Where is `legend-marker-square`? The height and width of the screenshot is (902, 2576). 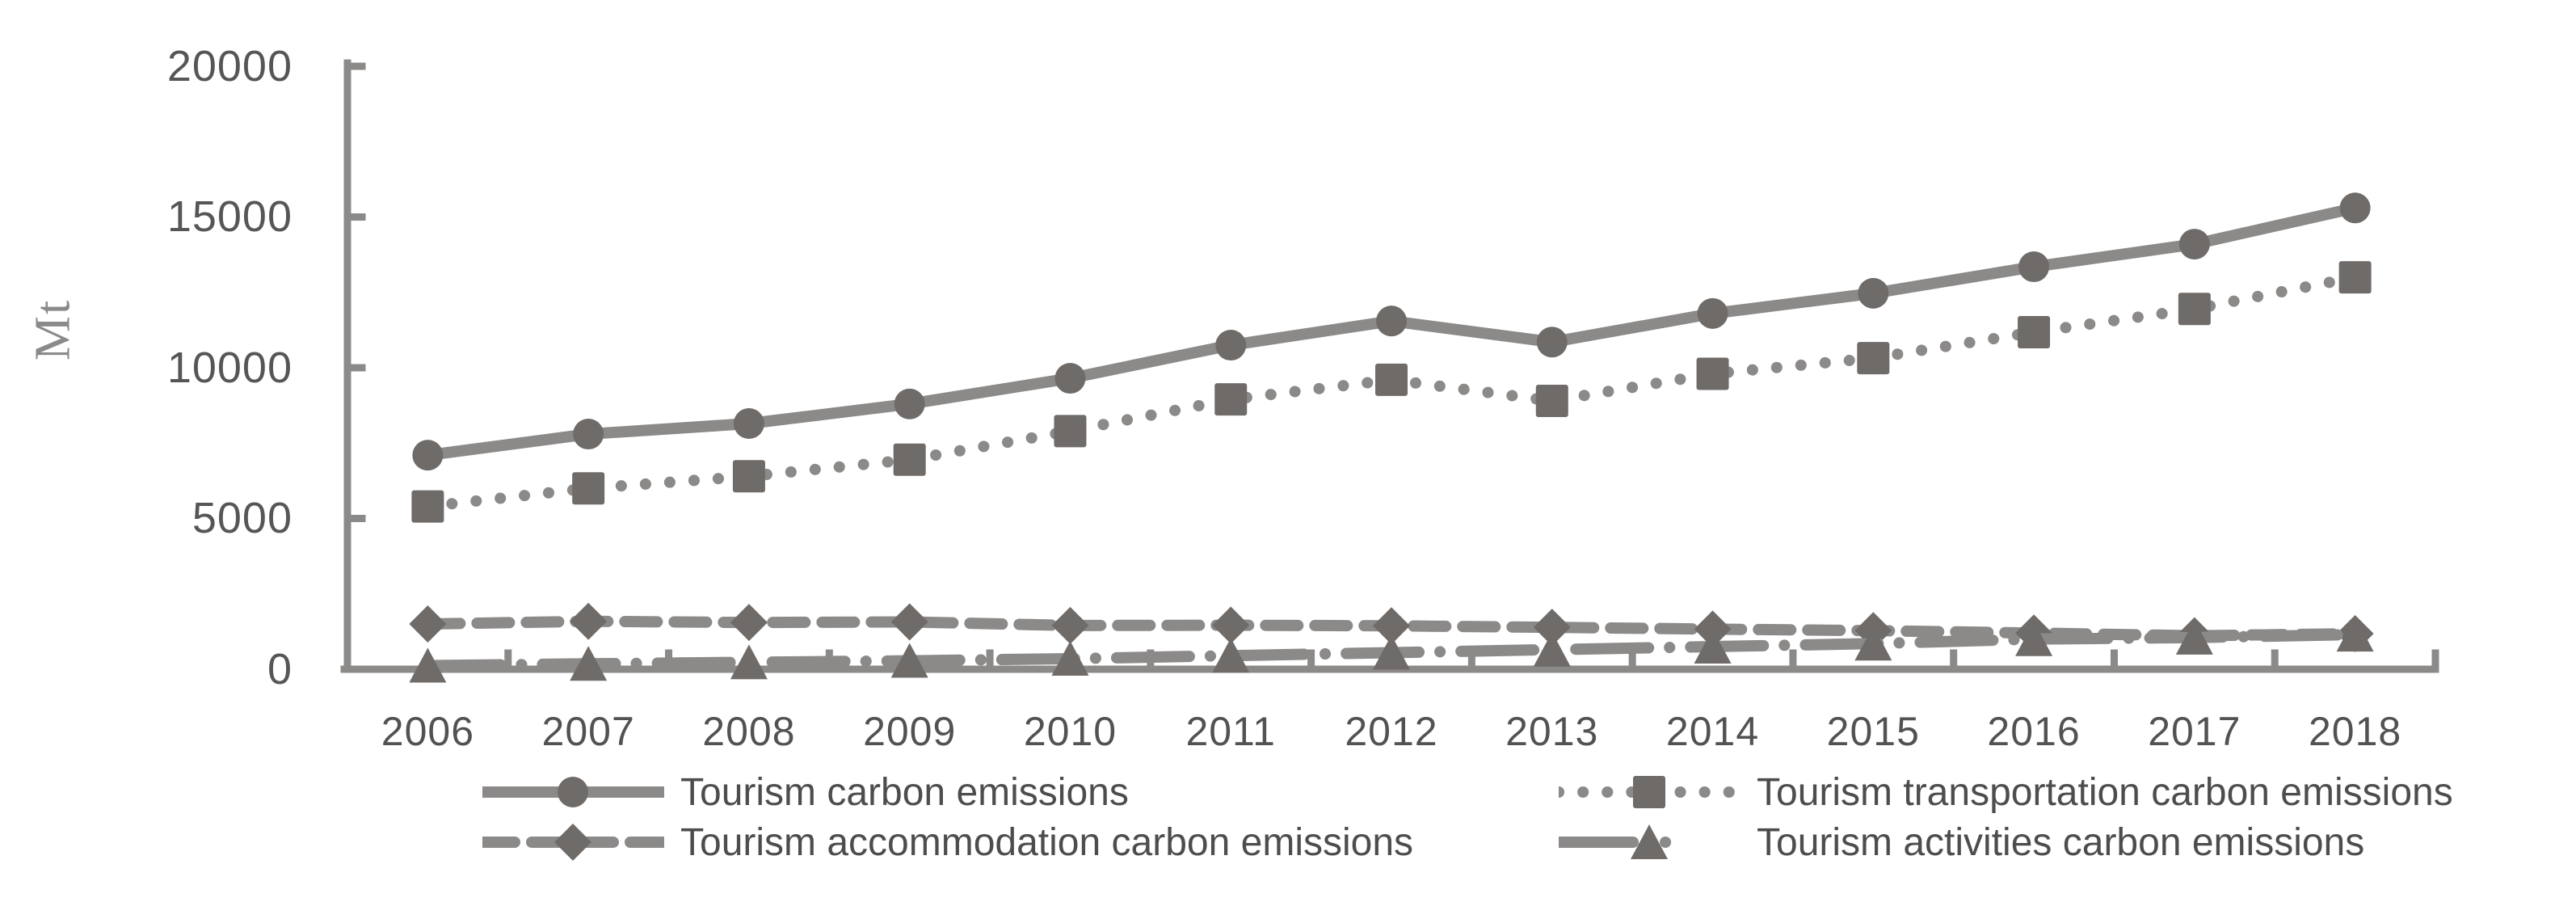 legend-marker-square is located at coordinates (1649, 792).